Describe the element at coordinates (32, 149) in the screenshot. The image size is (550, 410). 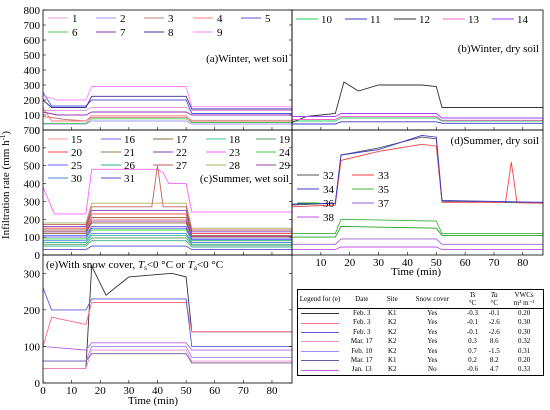
I see `y-tick-label: 600` at that location.